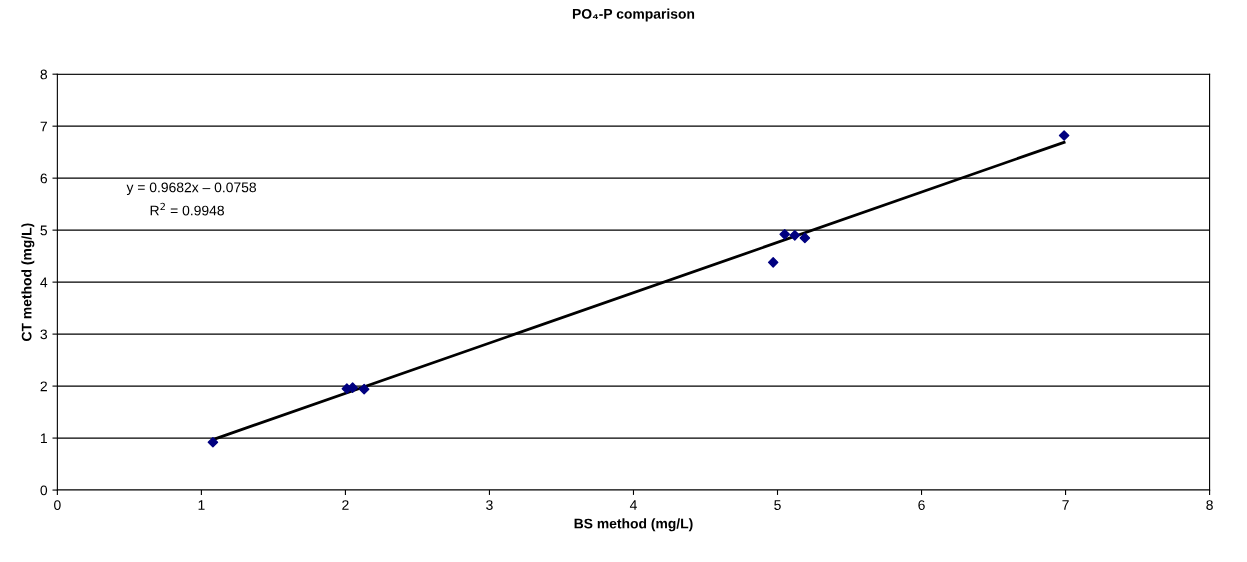 Image resolution: width=1247 pixels, height=562 pixels. Describe the element at coordinates (44, 230) in the screenshot. I see `y-tick-label: 5` at that location.